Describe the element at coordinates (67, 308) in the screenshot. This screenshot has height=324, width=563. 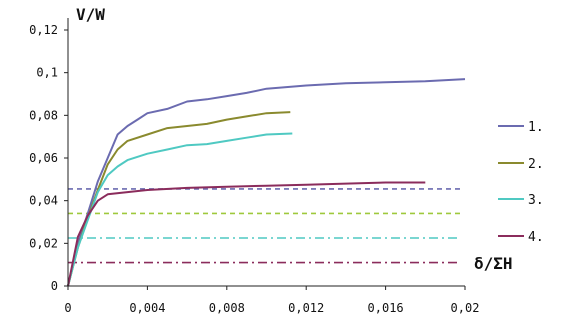
I see `x-tick-label: 0` at that location.